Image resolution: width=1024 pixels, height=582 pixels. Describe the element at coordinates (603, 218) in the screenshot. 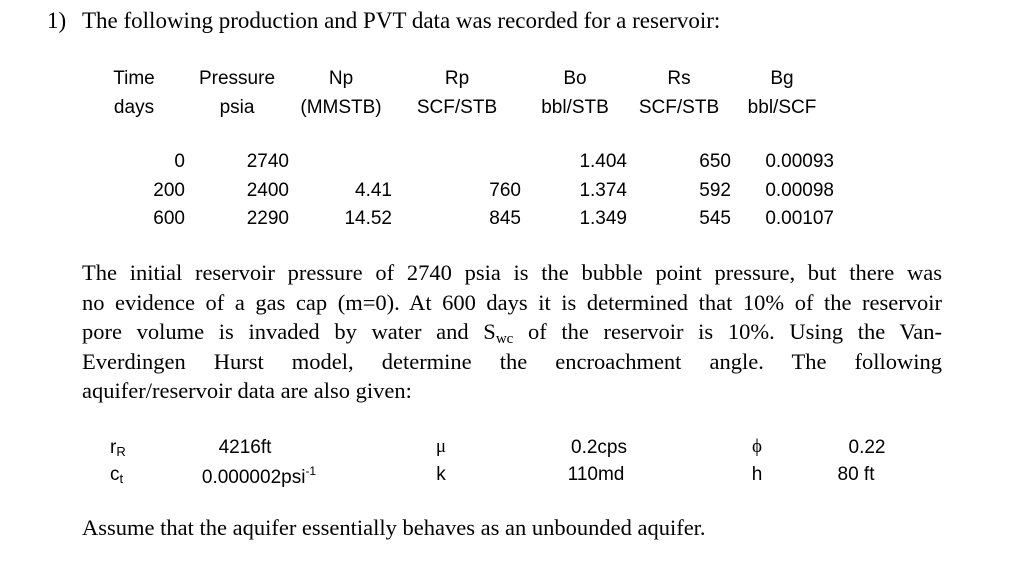

I see `cell-bo: 1.349` at that location.